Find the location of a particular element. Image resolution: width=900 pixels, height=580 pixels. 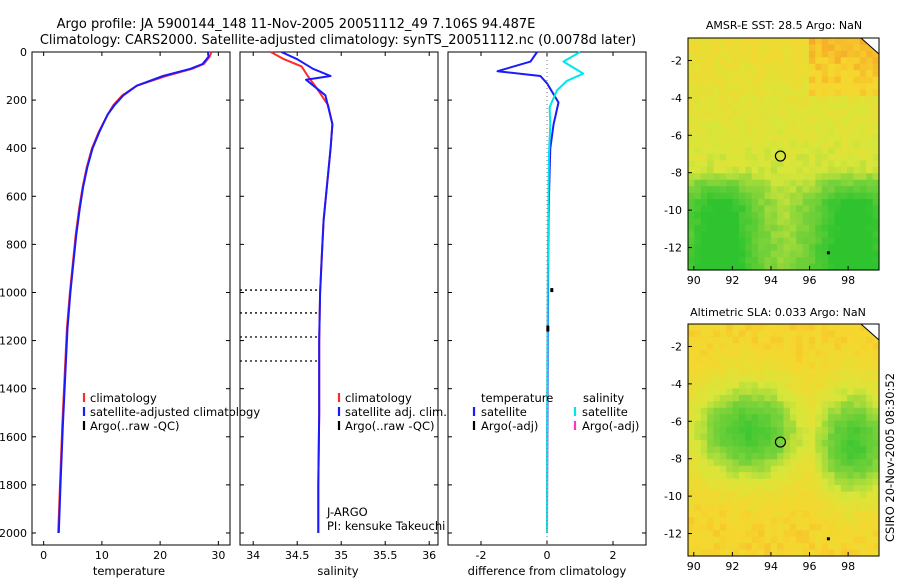

sst-map: 90 92 94 96 98-2-4-6-8-10-12 is located at coordinates (772, 162).